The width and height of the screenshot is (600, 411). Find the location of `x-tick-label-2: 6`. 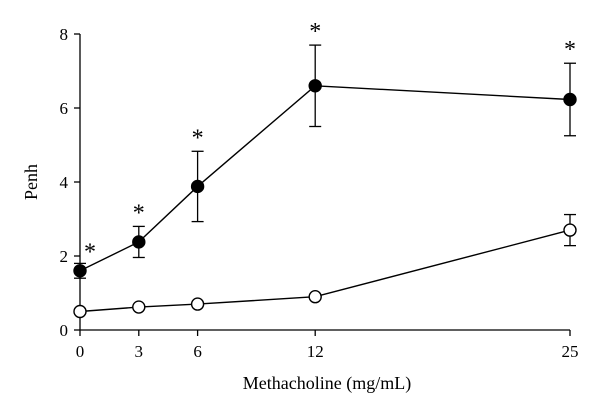

x-tick-label-2: 6 is located at coordinates (197, 351).